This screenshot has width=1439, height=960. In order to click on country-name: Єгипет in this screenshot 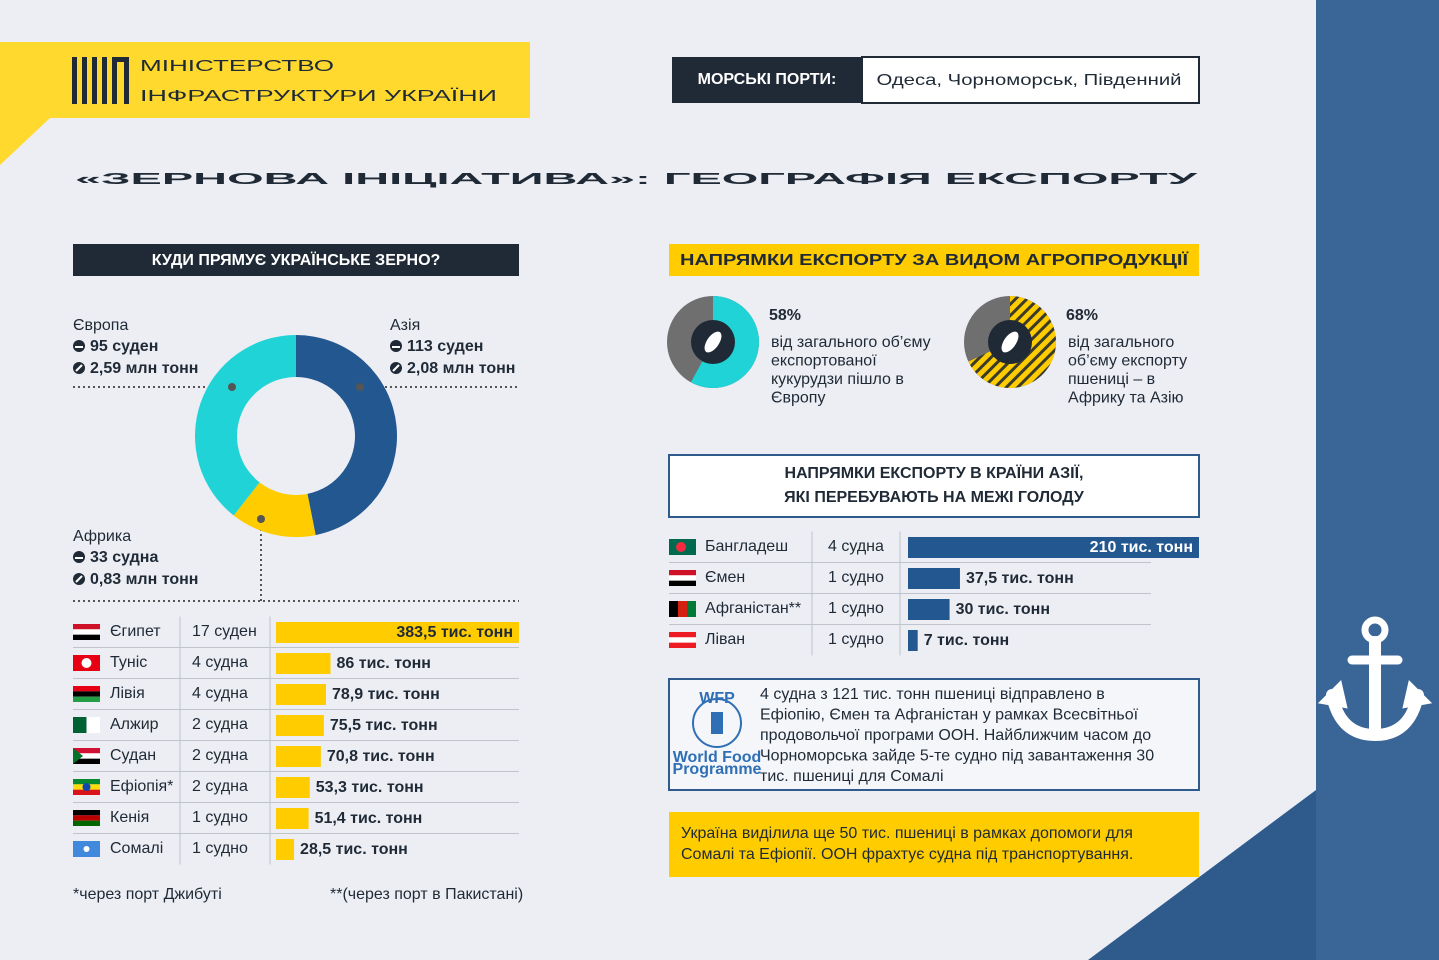, I will do `click(135, 631)`.